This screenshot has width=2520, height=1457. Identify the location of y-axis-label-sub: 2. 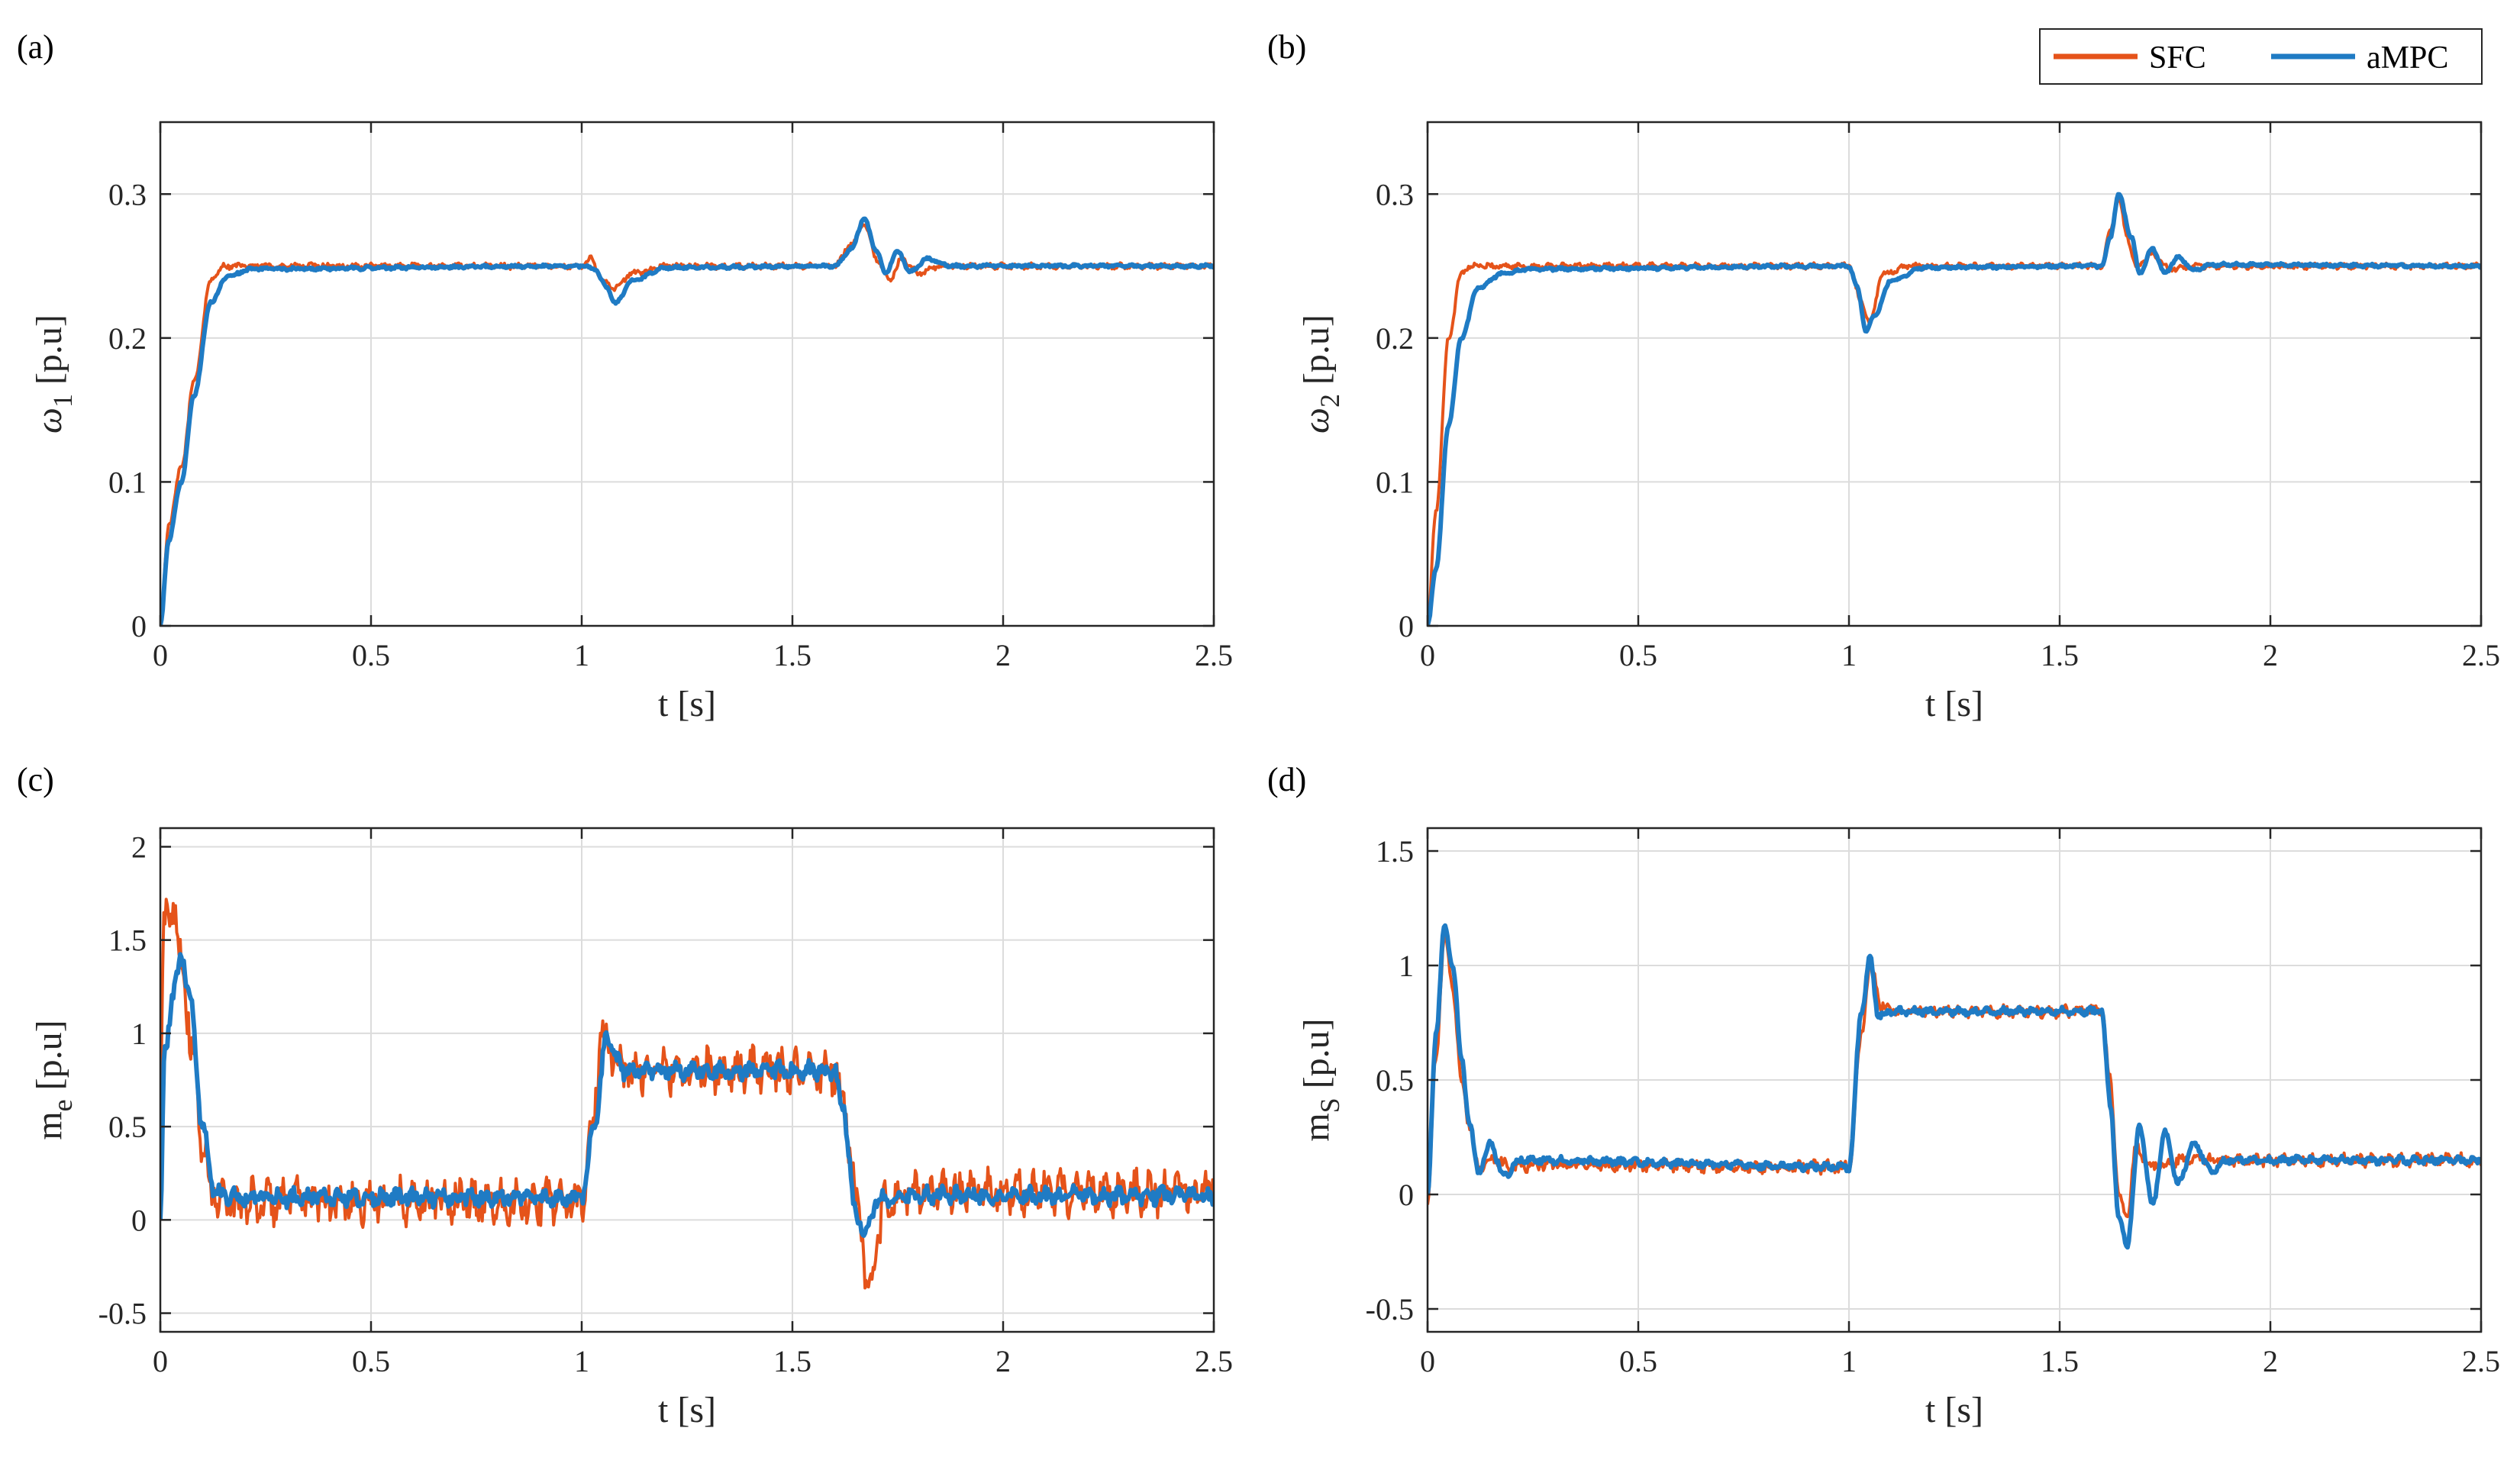
(1330, 401).